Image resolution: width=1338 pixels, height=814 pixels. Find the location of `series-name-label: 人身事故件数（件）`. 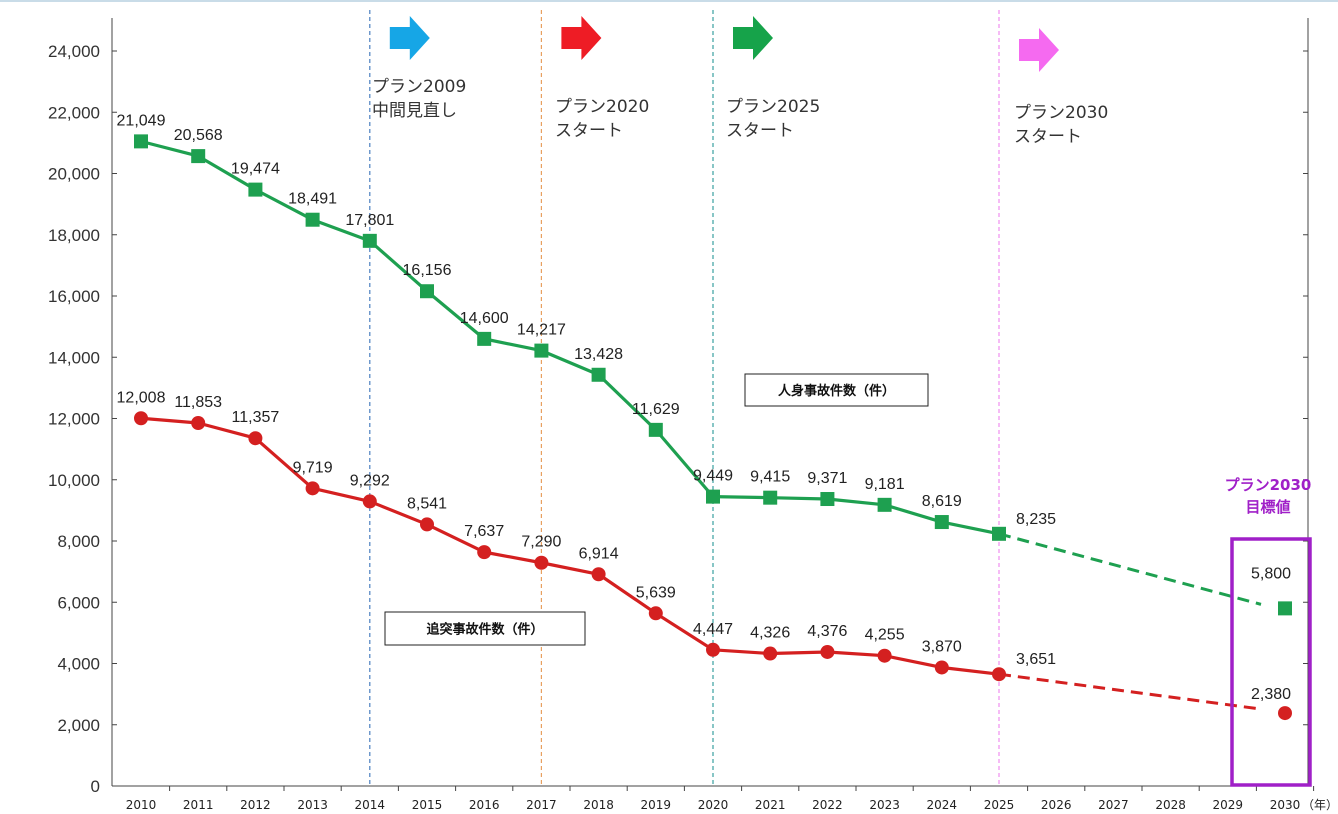

series-name-label: 人身事故件数（件） is located at coordinates (836, 391).